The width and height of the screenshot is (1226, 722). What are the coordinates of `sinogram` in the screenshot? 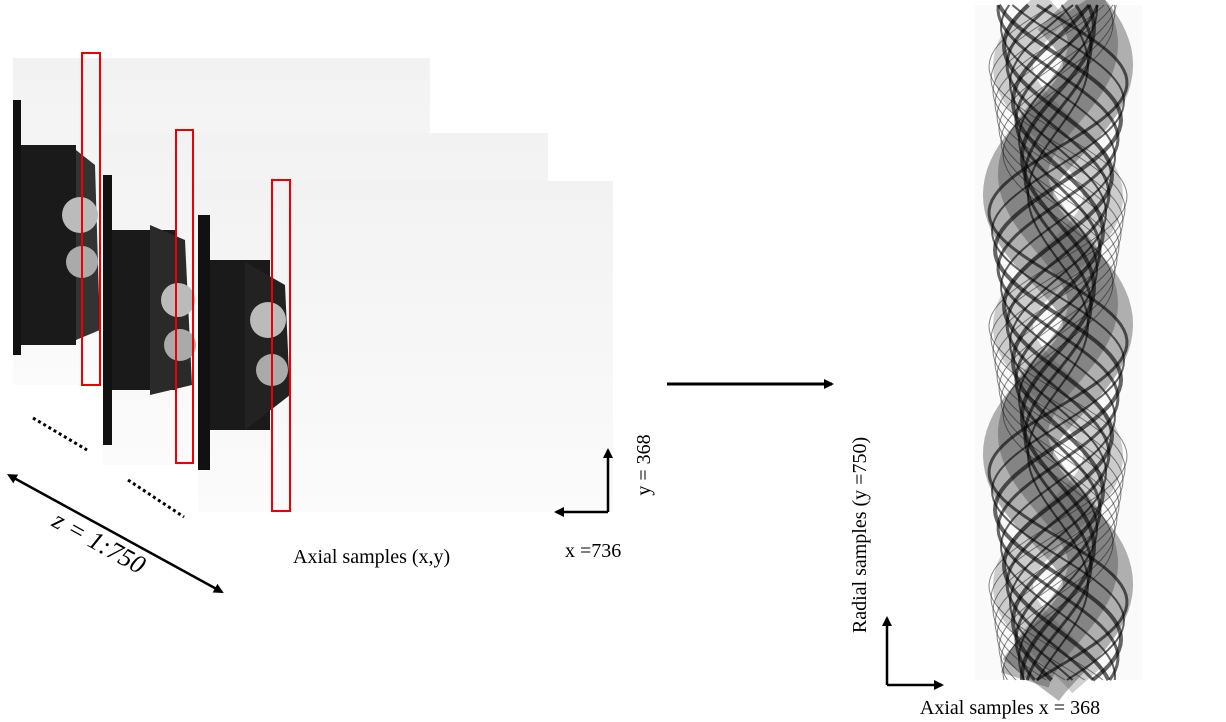 It's located at (1058, 350).